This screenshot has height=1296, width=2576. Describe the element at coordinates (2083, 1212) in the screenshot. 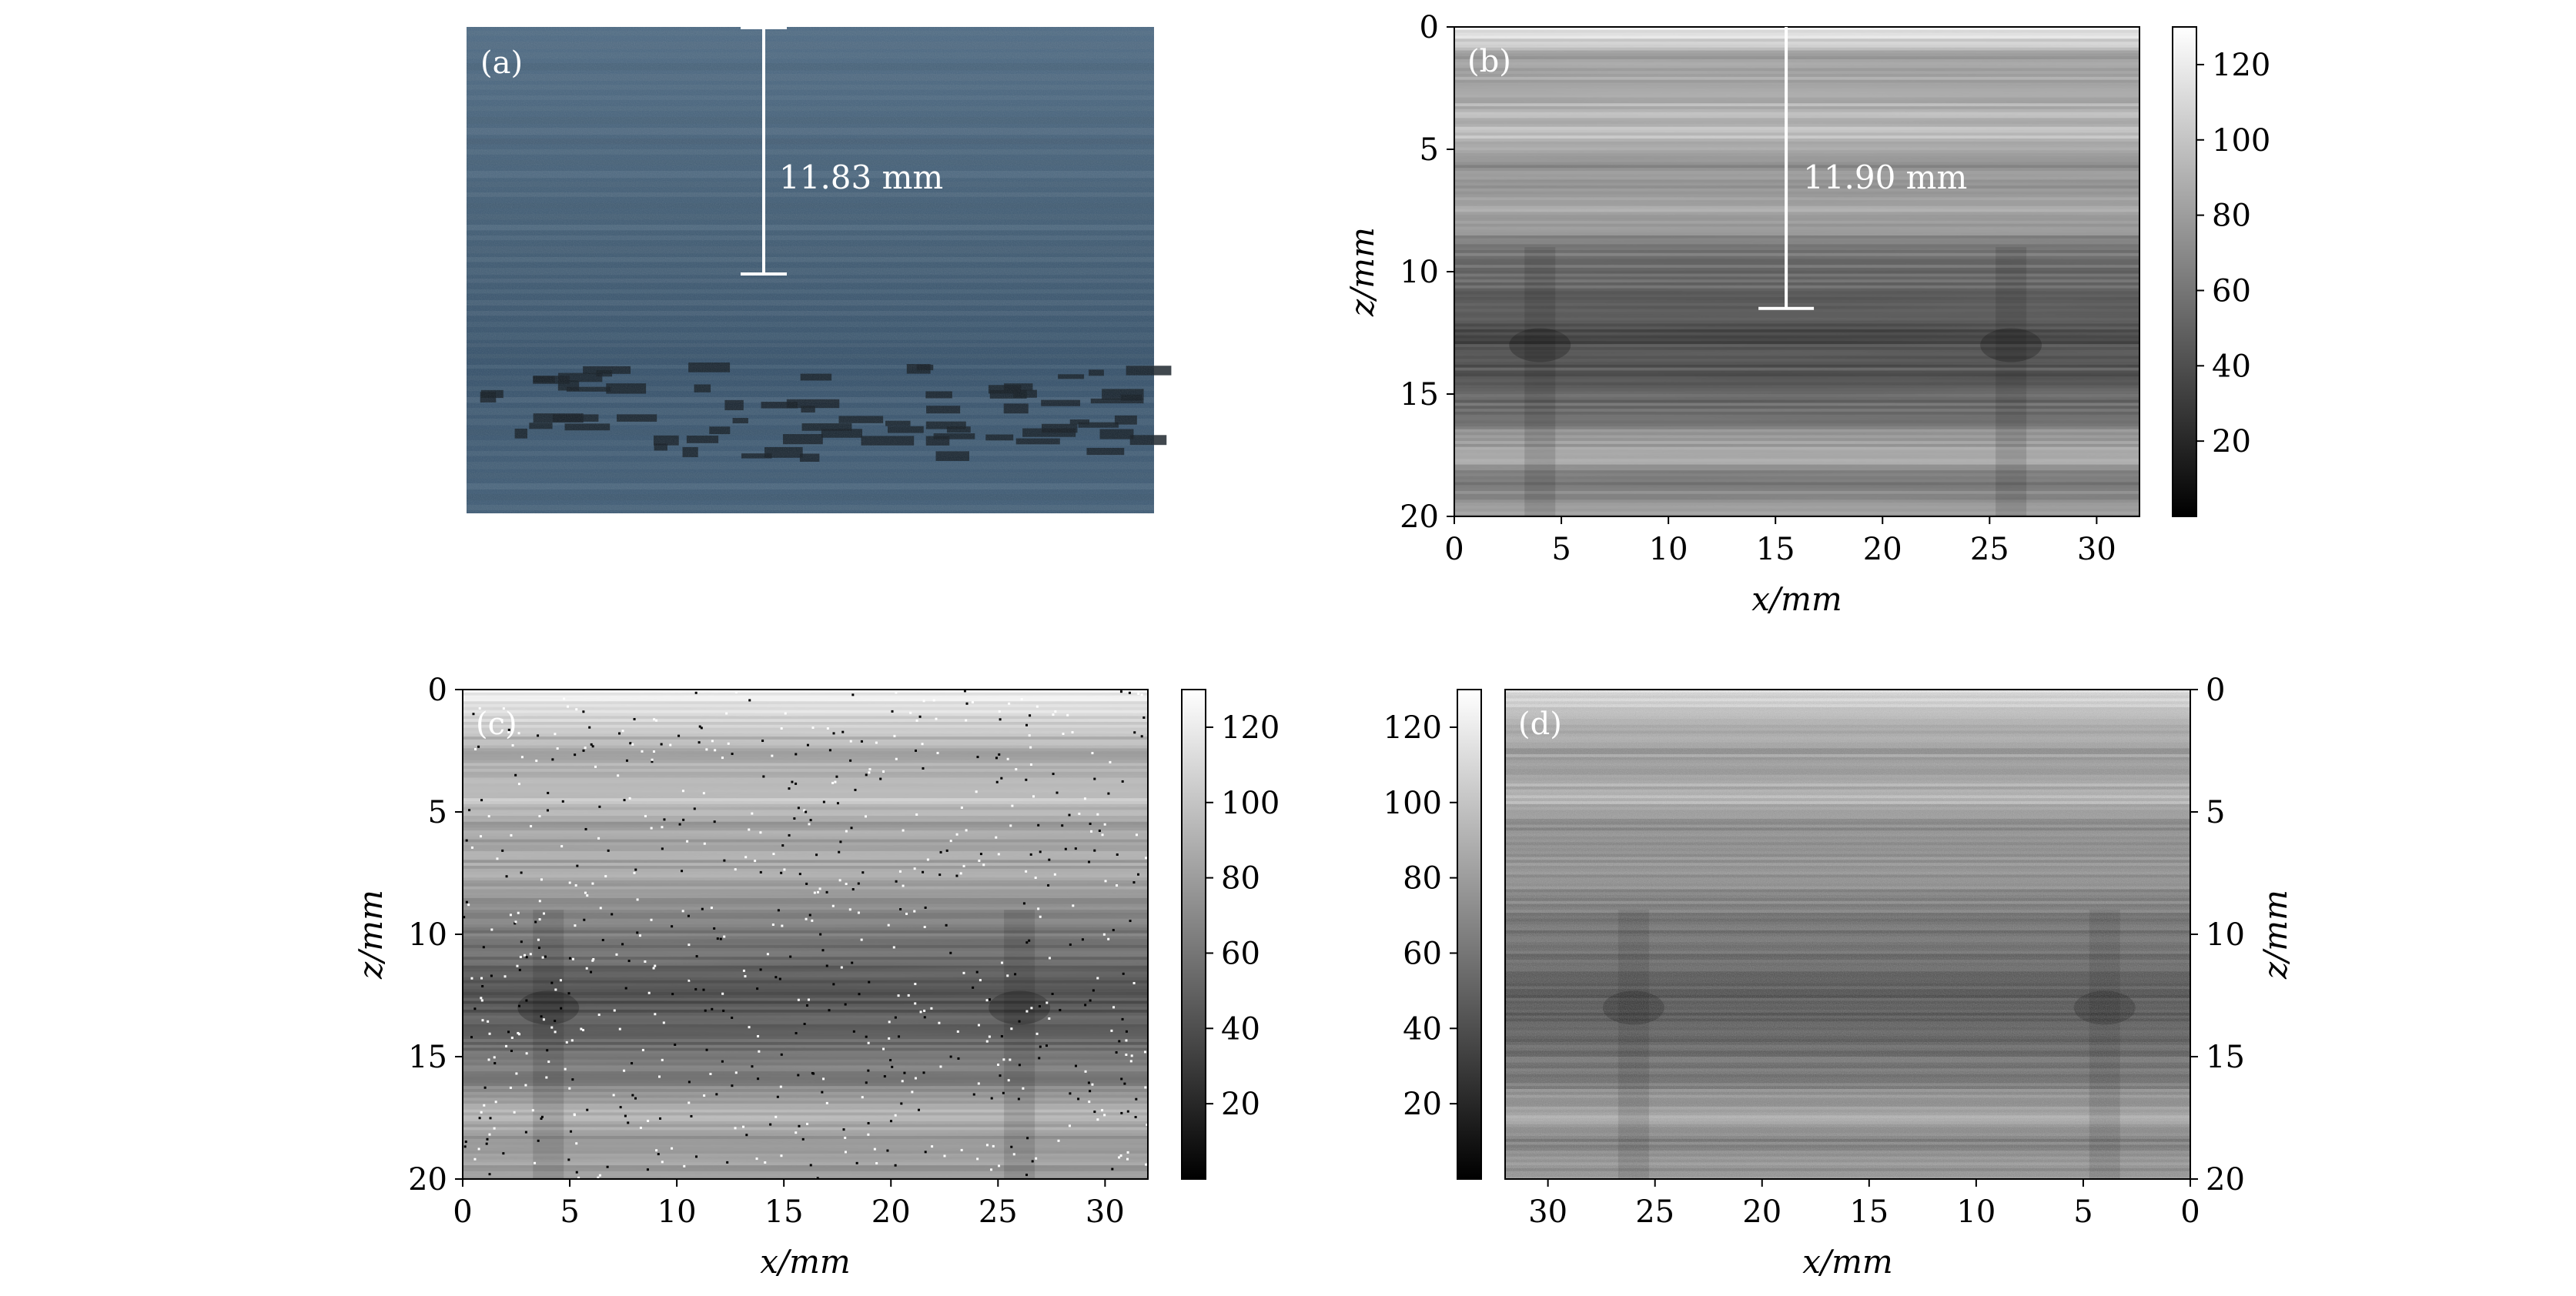

I see `x-tick-label: 5` at that location.